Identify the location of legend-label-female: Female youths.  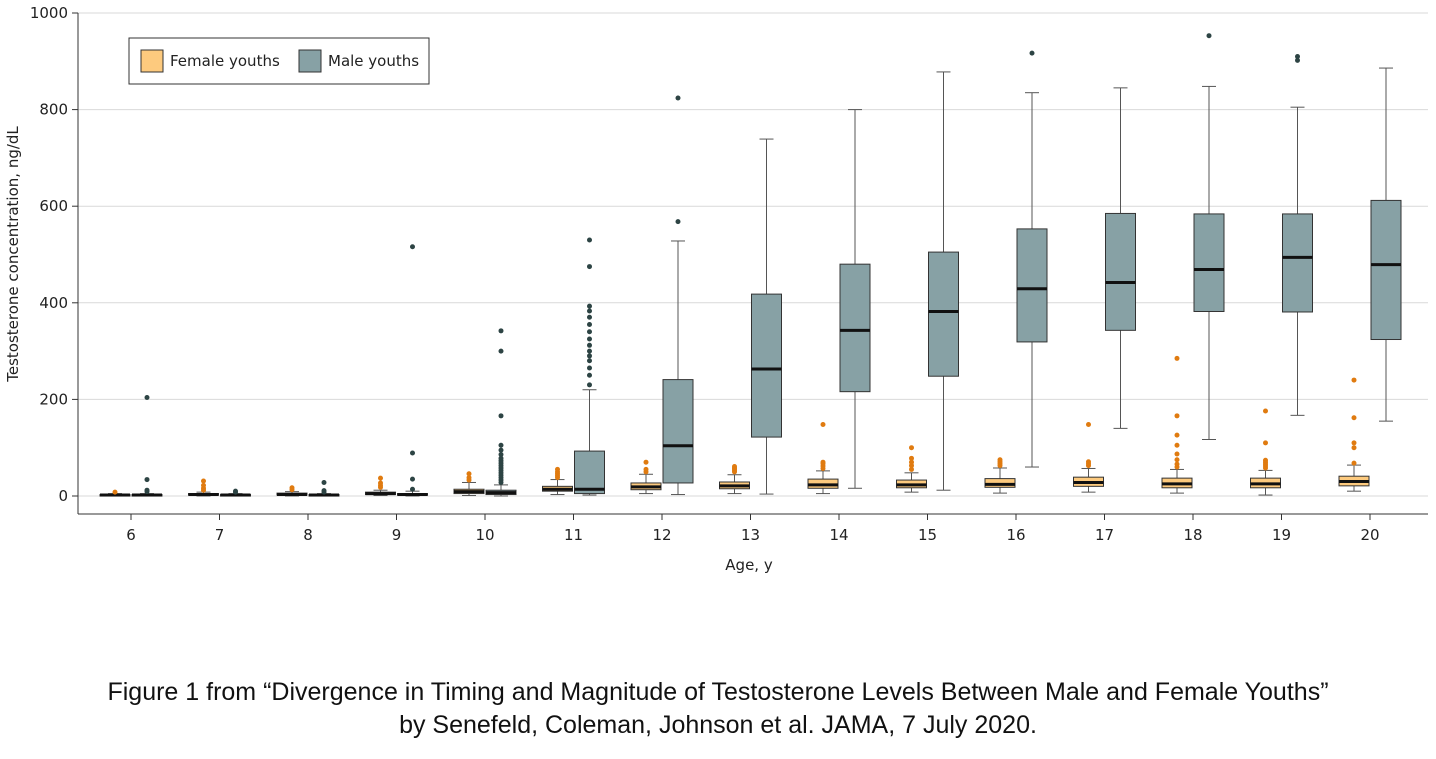
(225, 61).